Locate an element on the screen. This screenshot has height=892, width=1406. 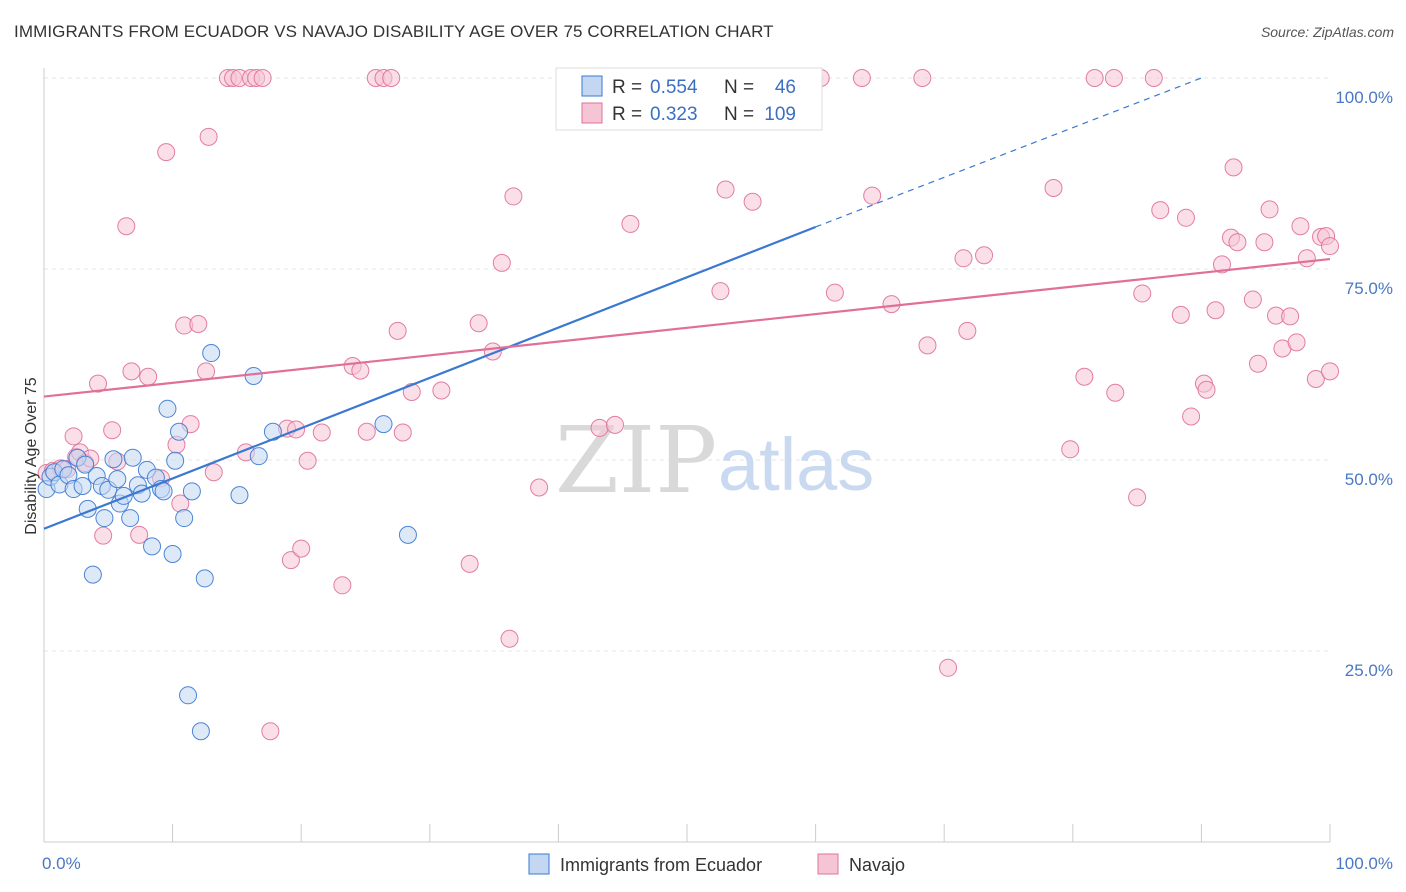
x-tick-label-0: 0.0% is located at coordinates (61, 863).